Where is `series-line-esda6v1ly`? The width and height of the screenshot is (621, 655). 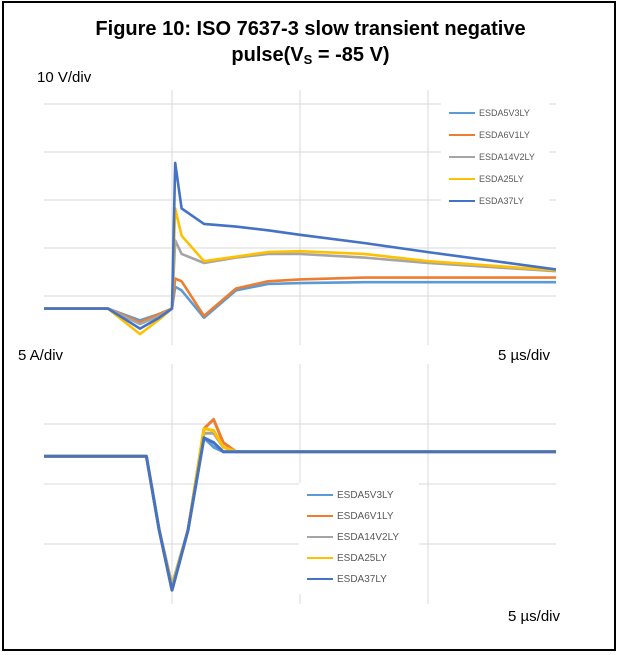
series-line-esda6v1ly is located at coordinates (300, 300).